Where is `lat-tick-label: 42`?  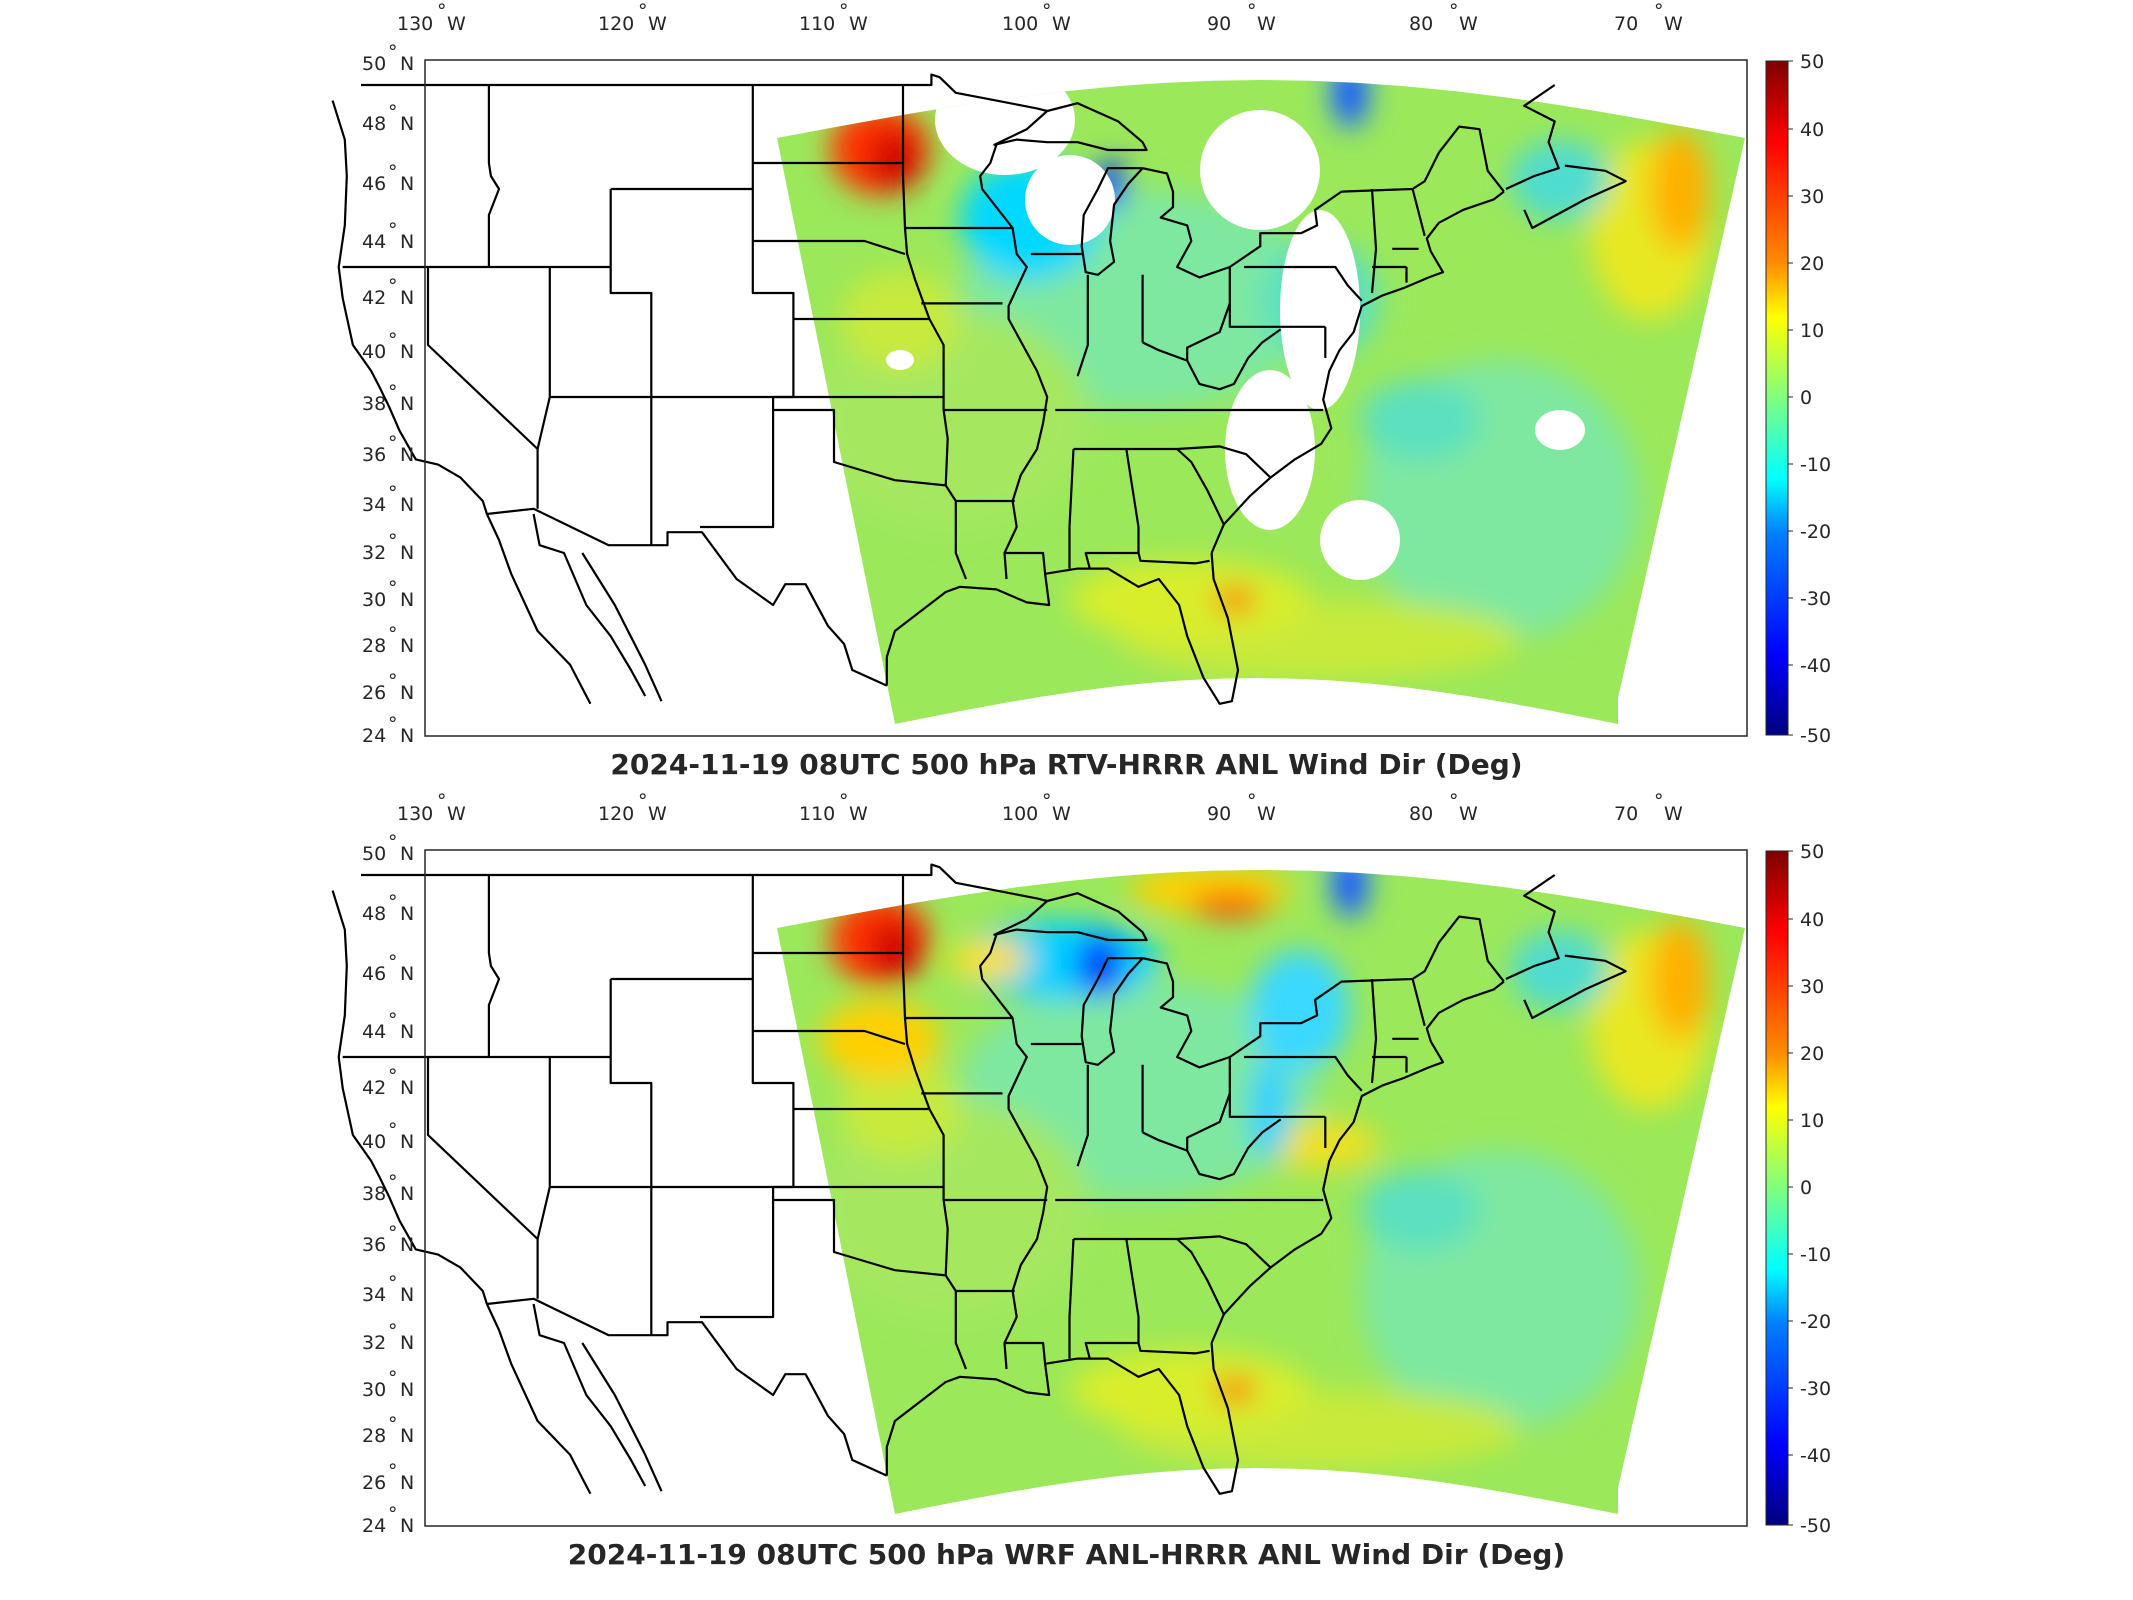
lat-tick-label: 42 is located at coordinates (374, 298).